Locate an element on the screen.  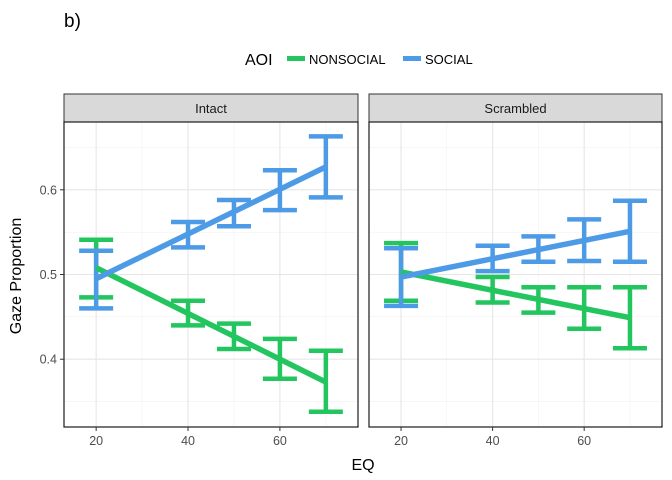
errorbar-intact-social is located at coordinates (96, 279).